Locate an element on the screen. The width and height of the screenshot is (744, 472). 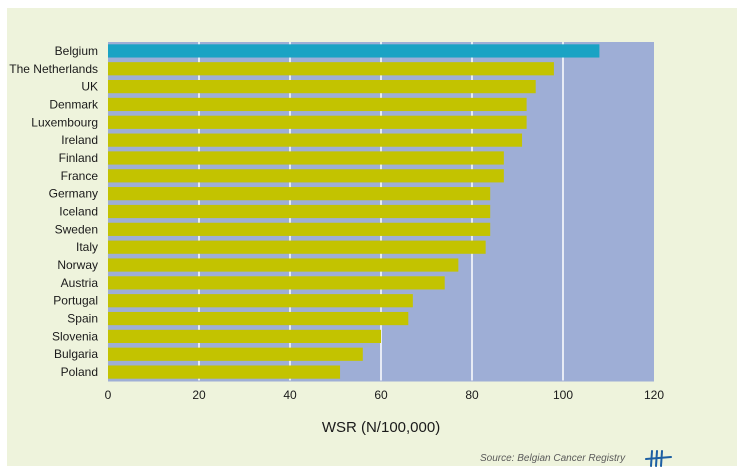
bar-uk is located at coordinates (322, 87).